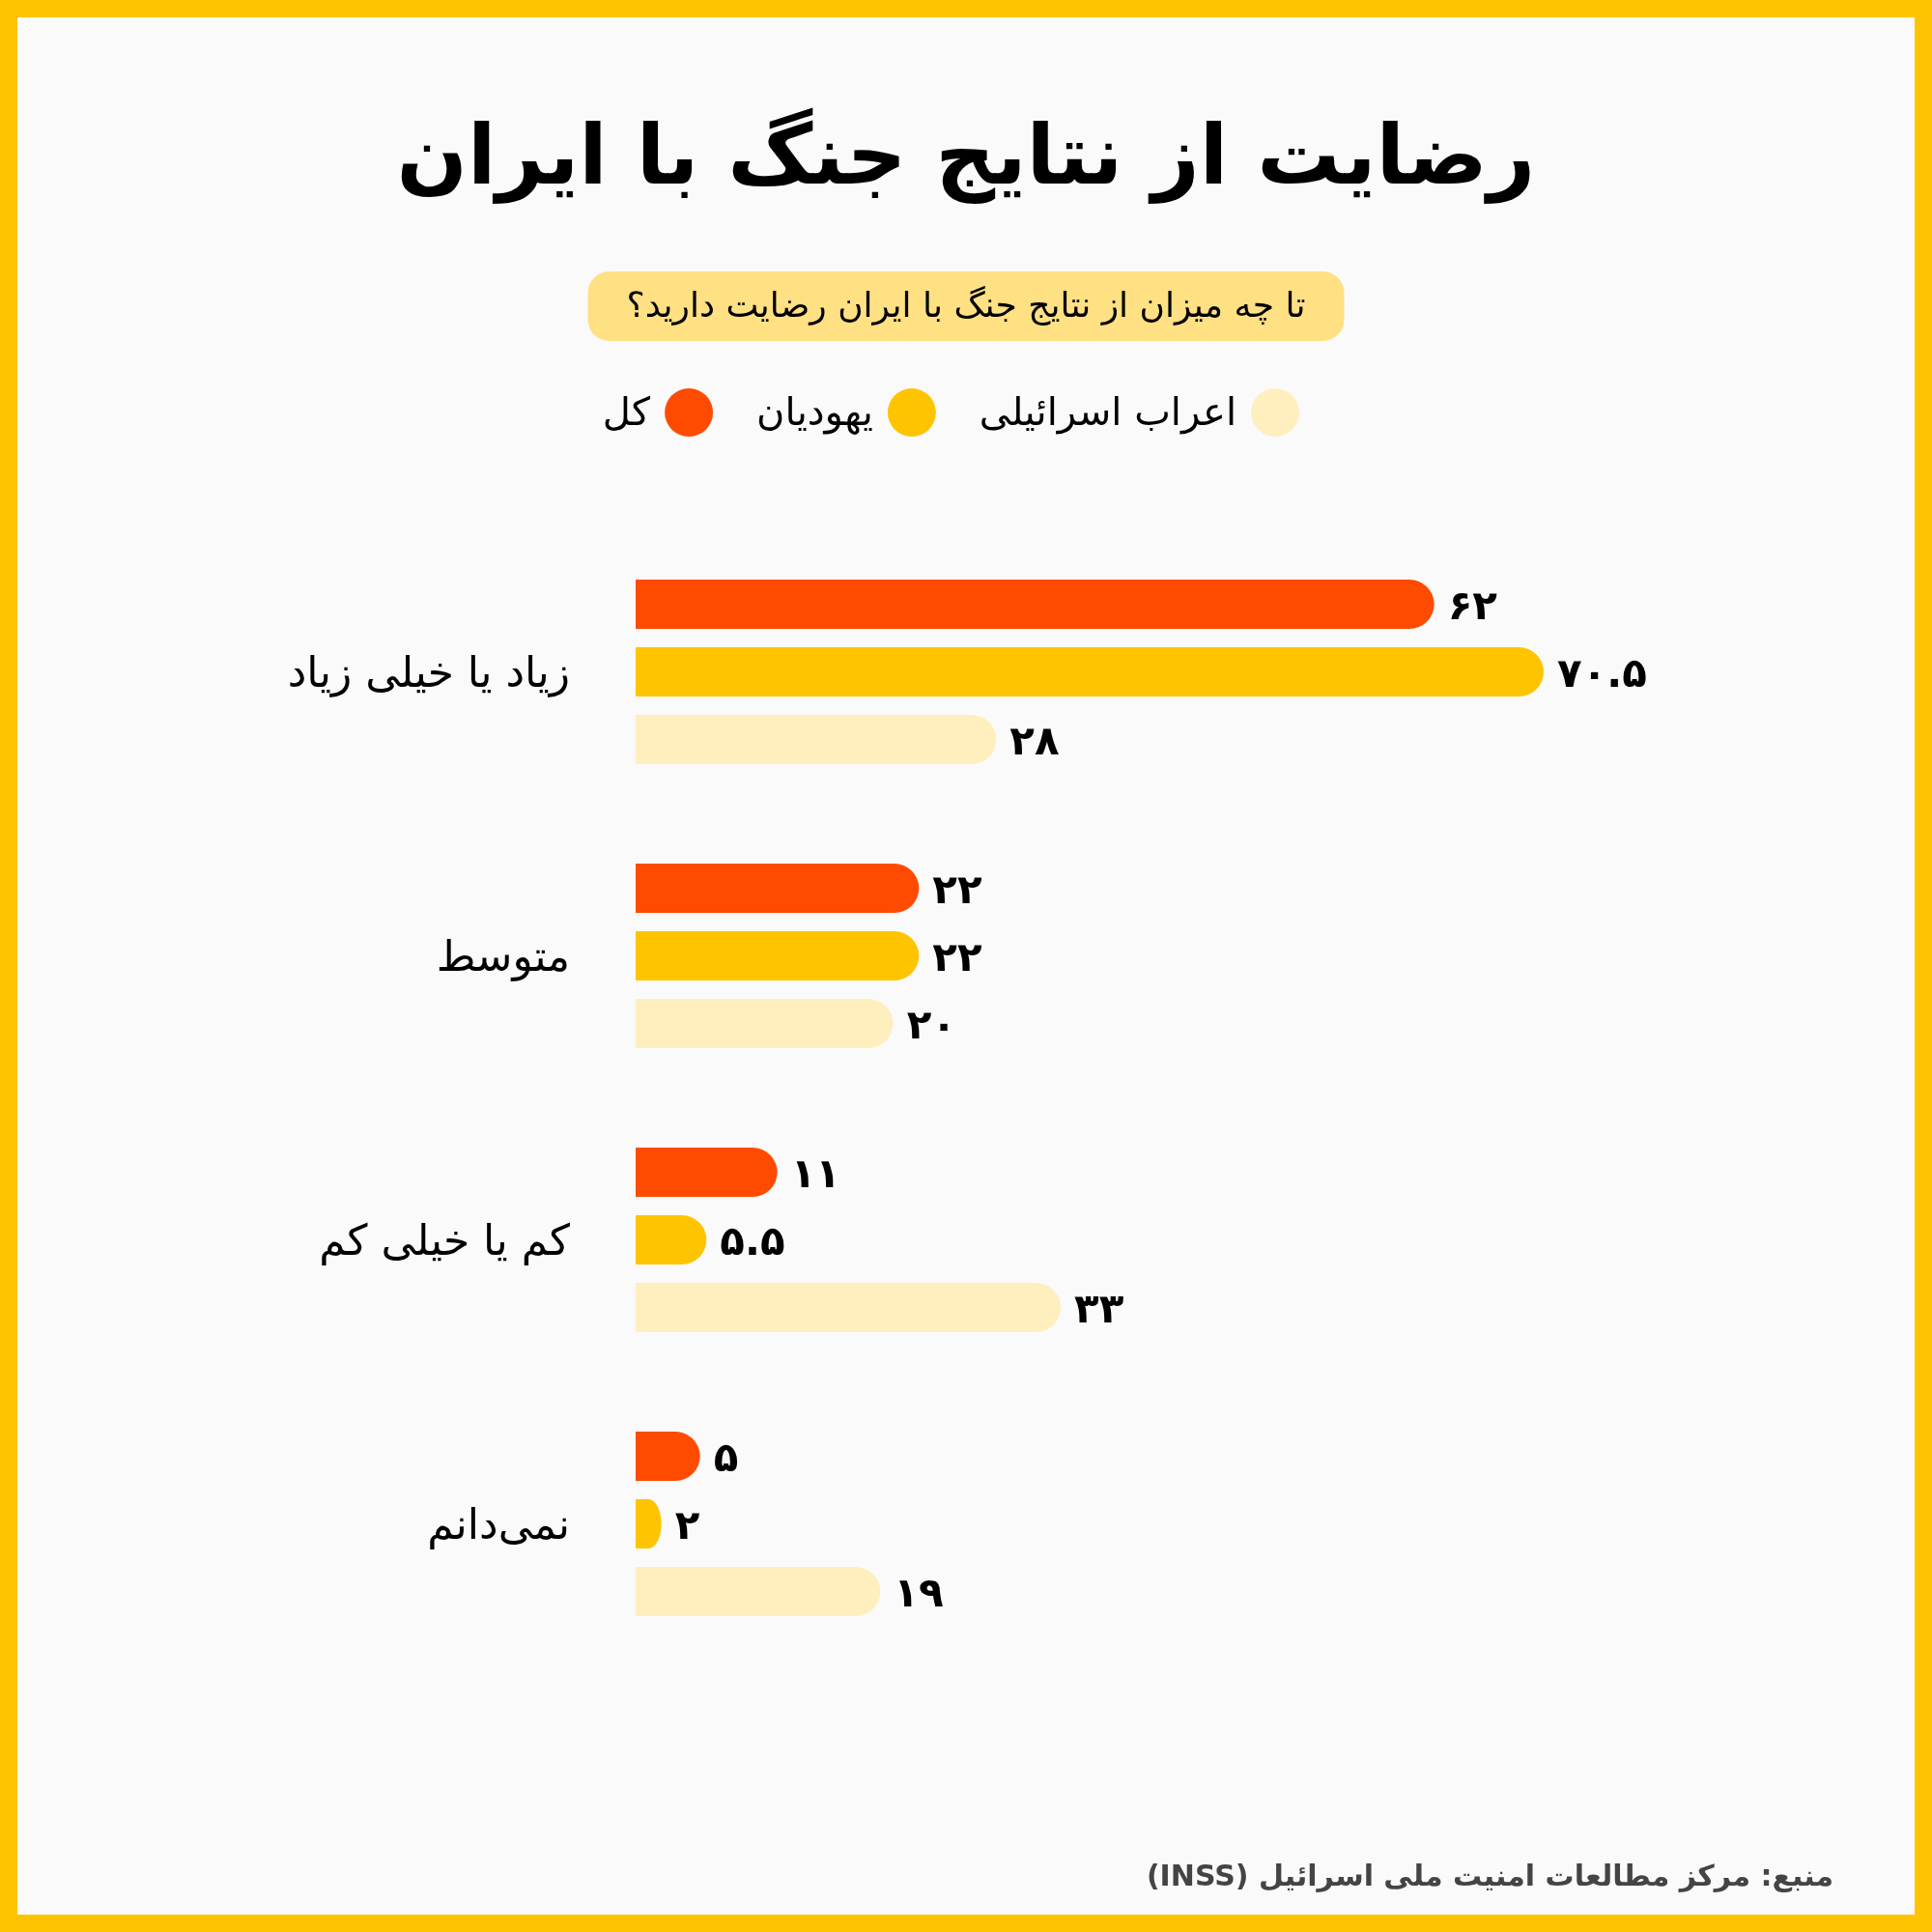 The width and height of the screenshot is (1932, 1932). I want to click on data-label: ۳۳, so click(1099, 1308).